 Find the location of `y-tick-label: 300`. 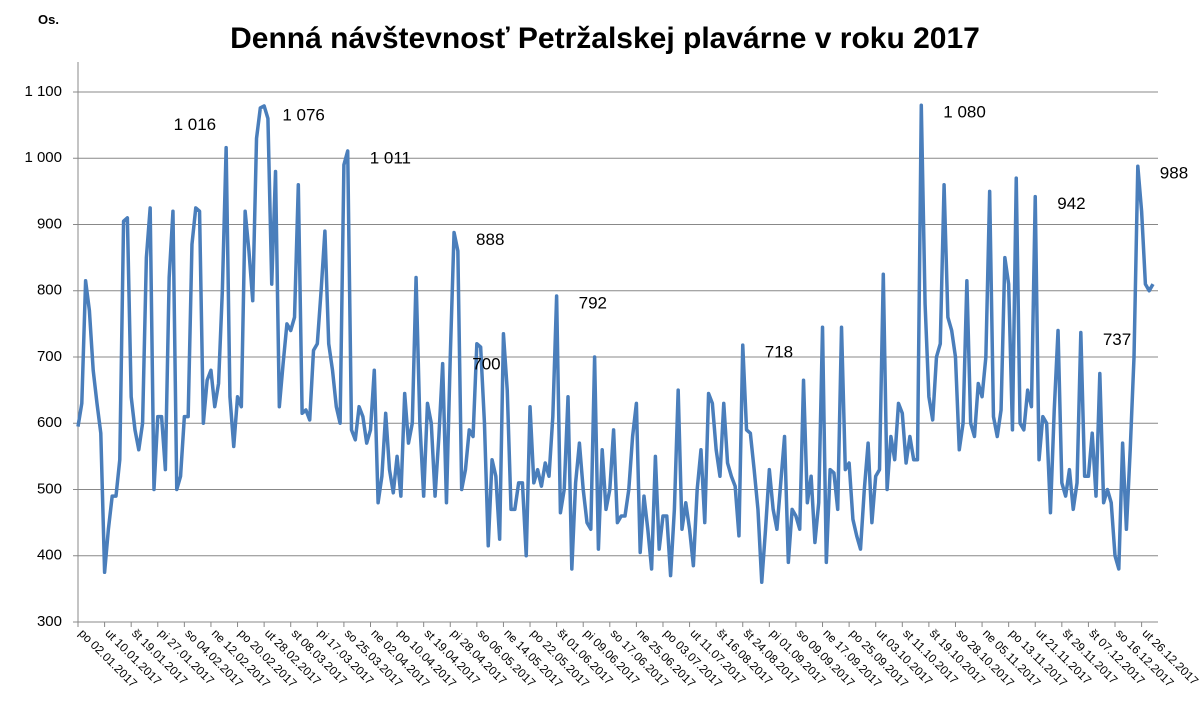

y-tick-label: 300 is located at coordinates (49, 621).